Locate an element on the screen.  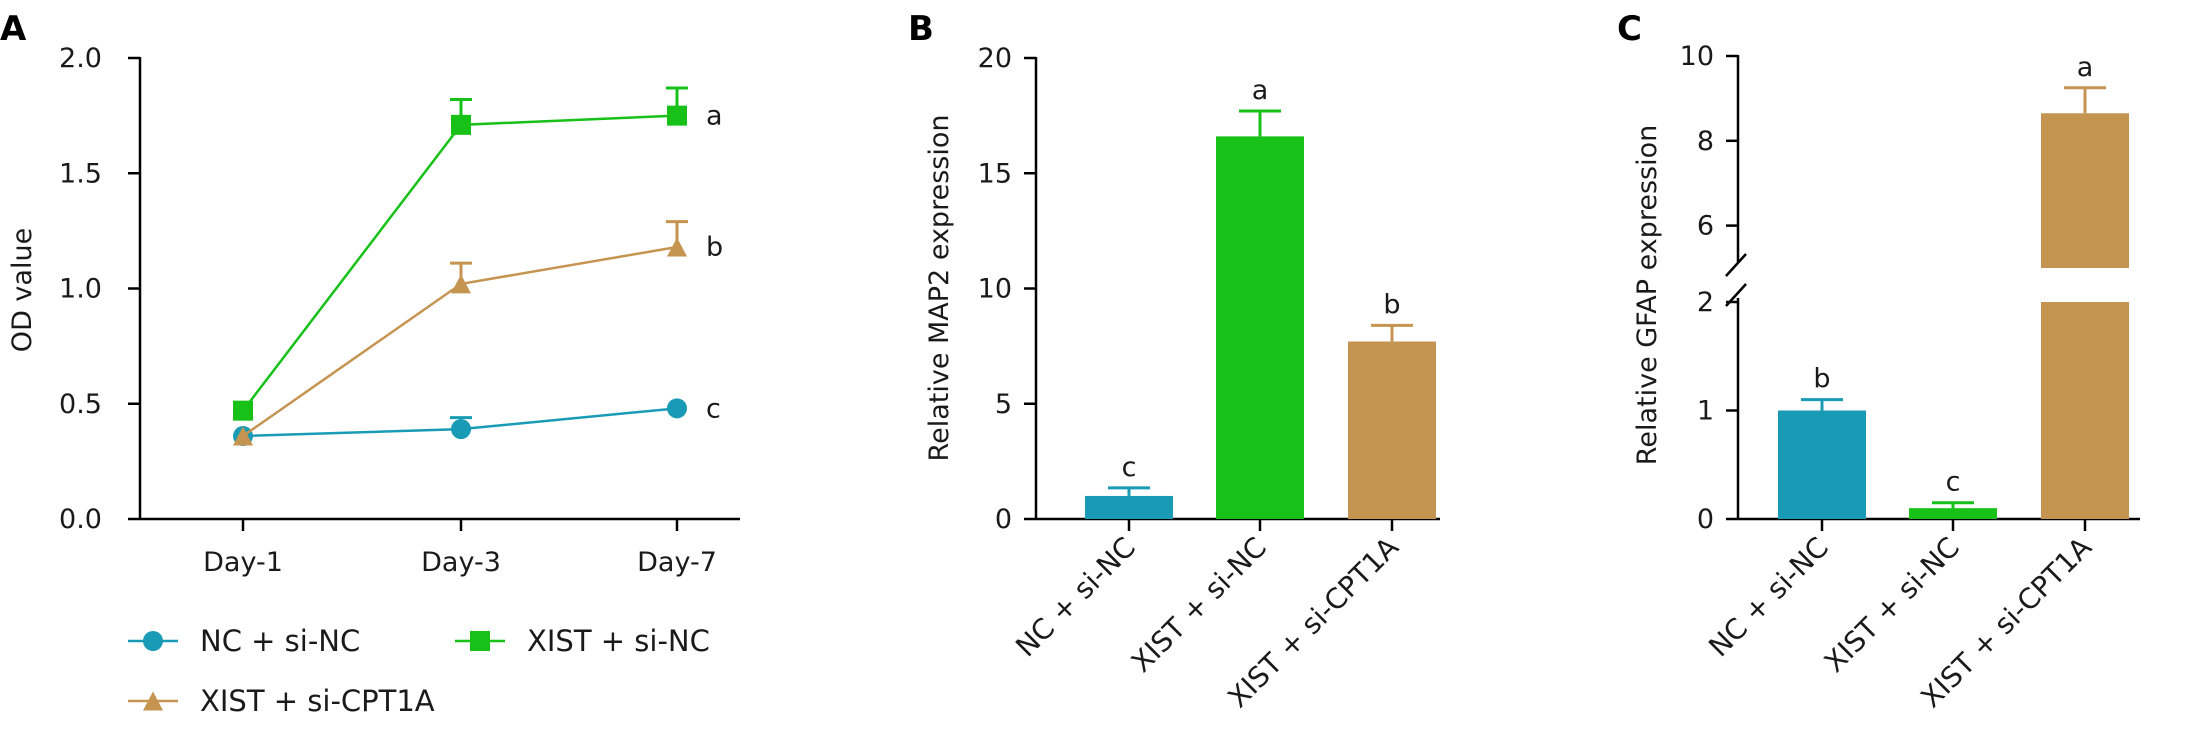
panel-b-ytick-label: 0 is located at coordinates (1003, 519).